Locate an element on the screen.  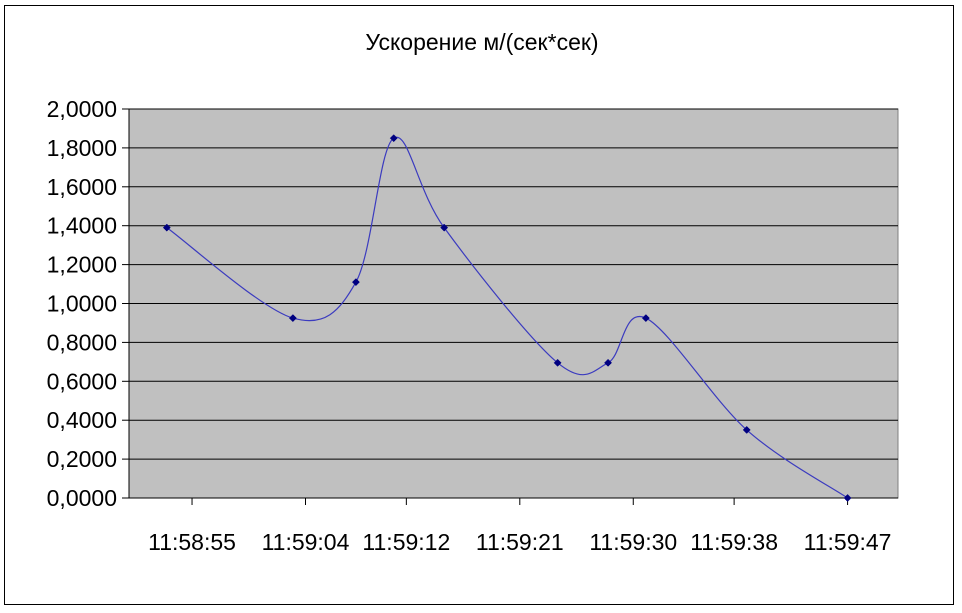
y-tick-label: 1,4000 is located at coordinates (82, 226).